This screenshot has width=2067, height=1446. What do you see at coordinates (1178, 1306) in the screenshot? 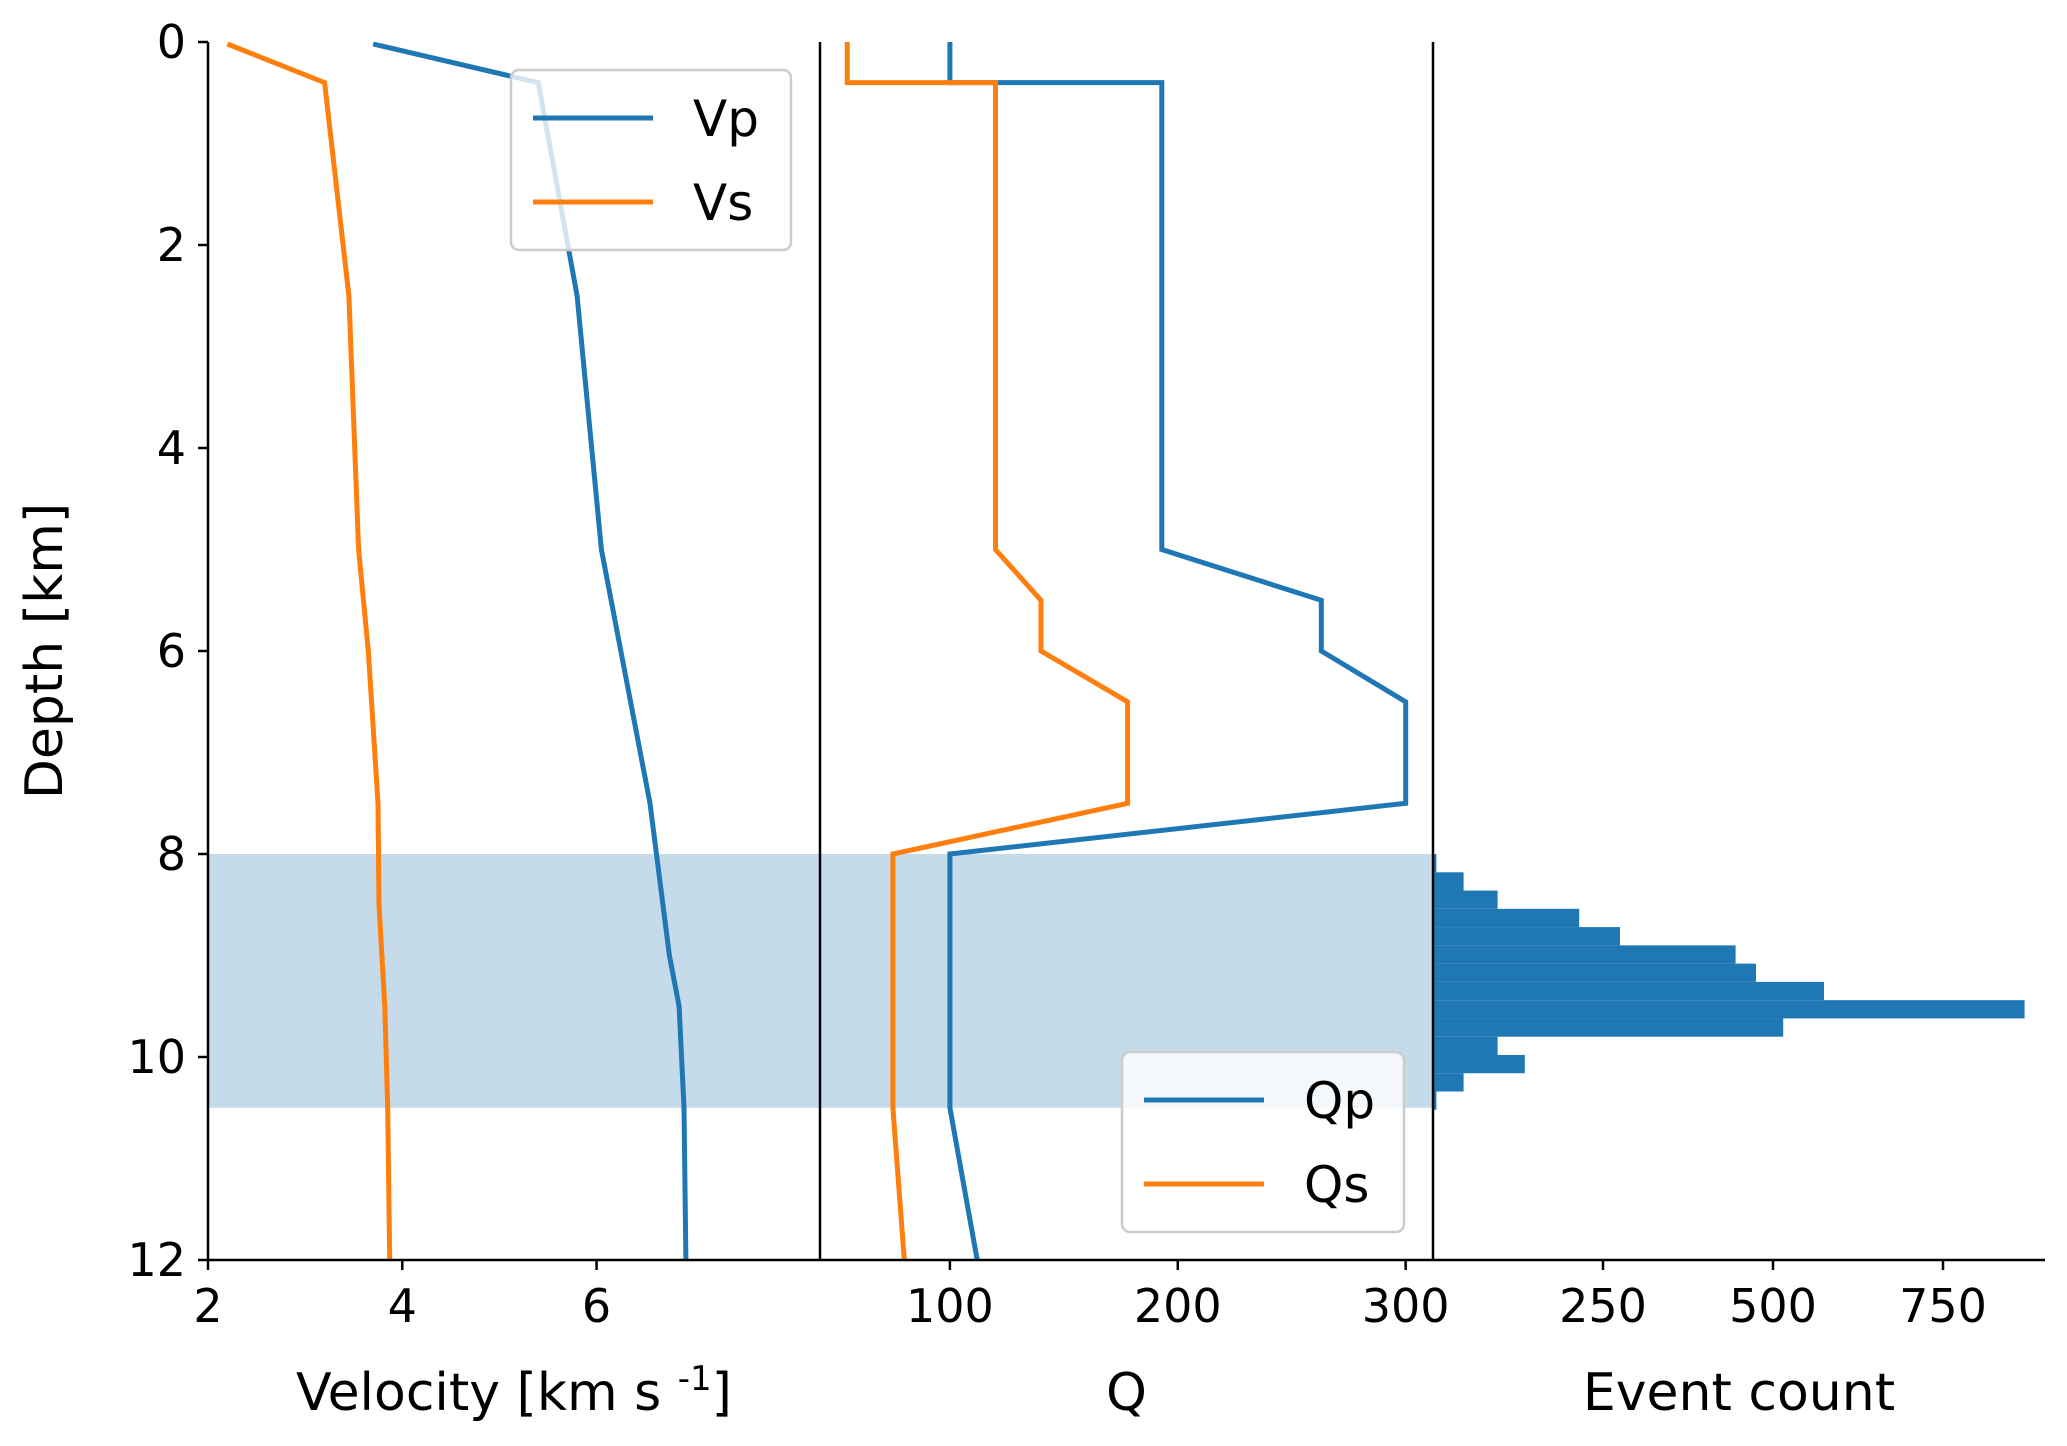
I see `x-tick-label: 200` at bounding box center [1178, 1306].